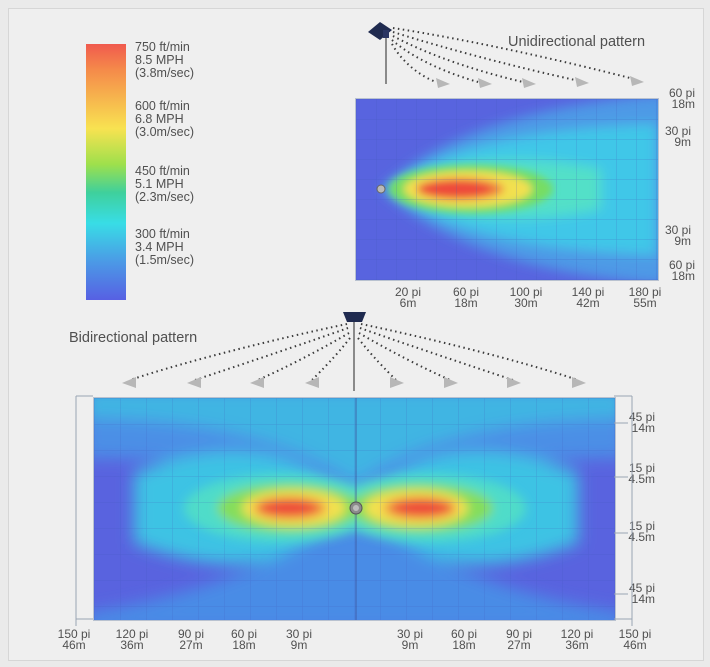  Describe the element at coordinates (635, 639) in the screenshot. I see `bi-x-tick-10: 150 pi 46m` at that location.